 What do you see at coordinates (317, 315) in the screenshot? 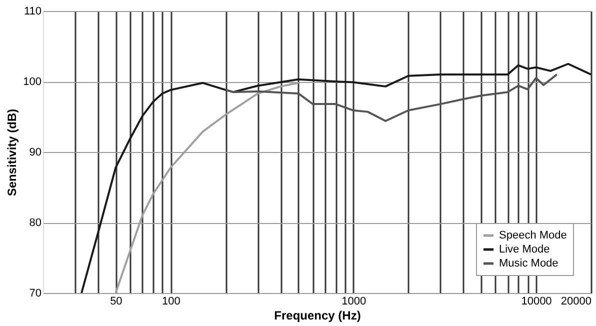
I see `x-axis-title: Frequency (Hz)` at bounding box center [317, 315].